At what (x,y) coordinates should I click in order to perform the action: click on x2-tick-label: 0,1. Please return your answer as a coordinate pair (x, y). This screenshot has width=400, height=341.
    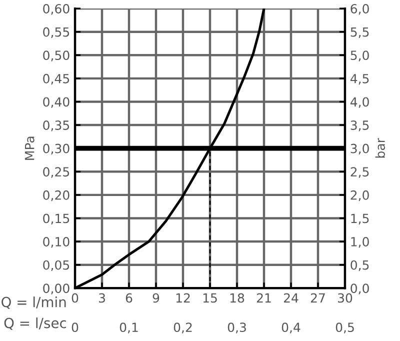
    Looking at the image, I should click on (129, 328).